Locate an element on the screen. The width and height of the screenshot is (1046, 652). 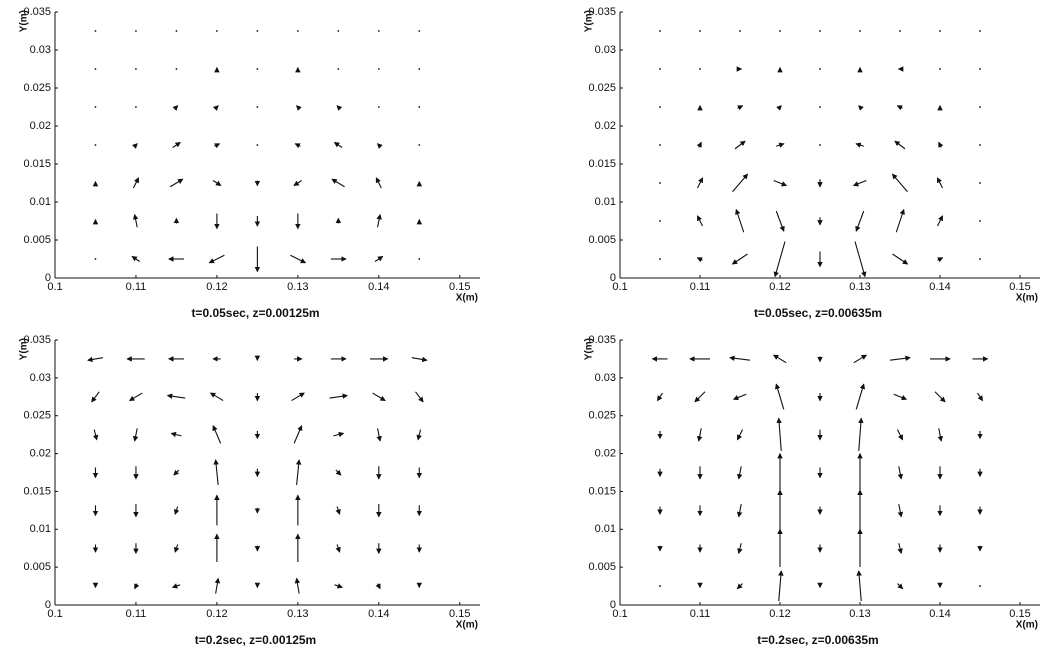
y-tick-label: 0.03 is located at coordinates (40, 378).